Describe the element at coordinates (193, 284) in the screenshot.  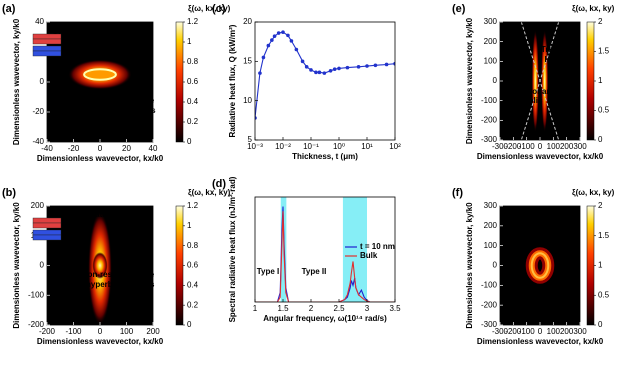
I see `colorbar-tick-label: 0.4` at that location.